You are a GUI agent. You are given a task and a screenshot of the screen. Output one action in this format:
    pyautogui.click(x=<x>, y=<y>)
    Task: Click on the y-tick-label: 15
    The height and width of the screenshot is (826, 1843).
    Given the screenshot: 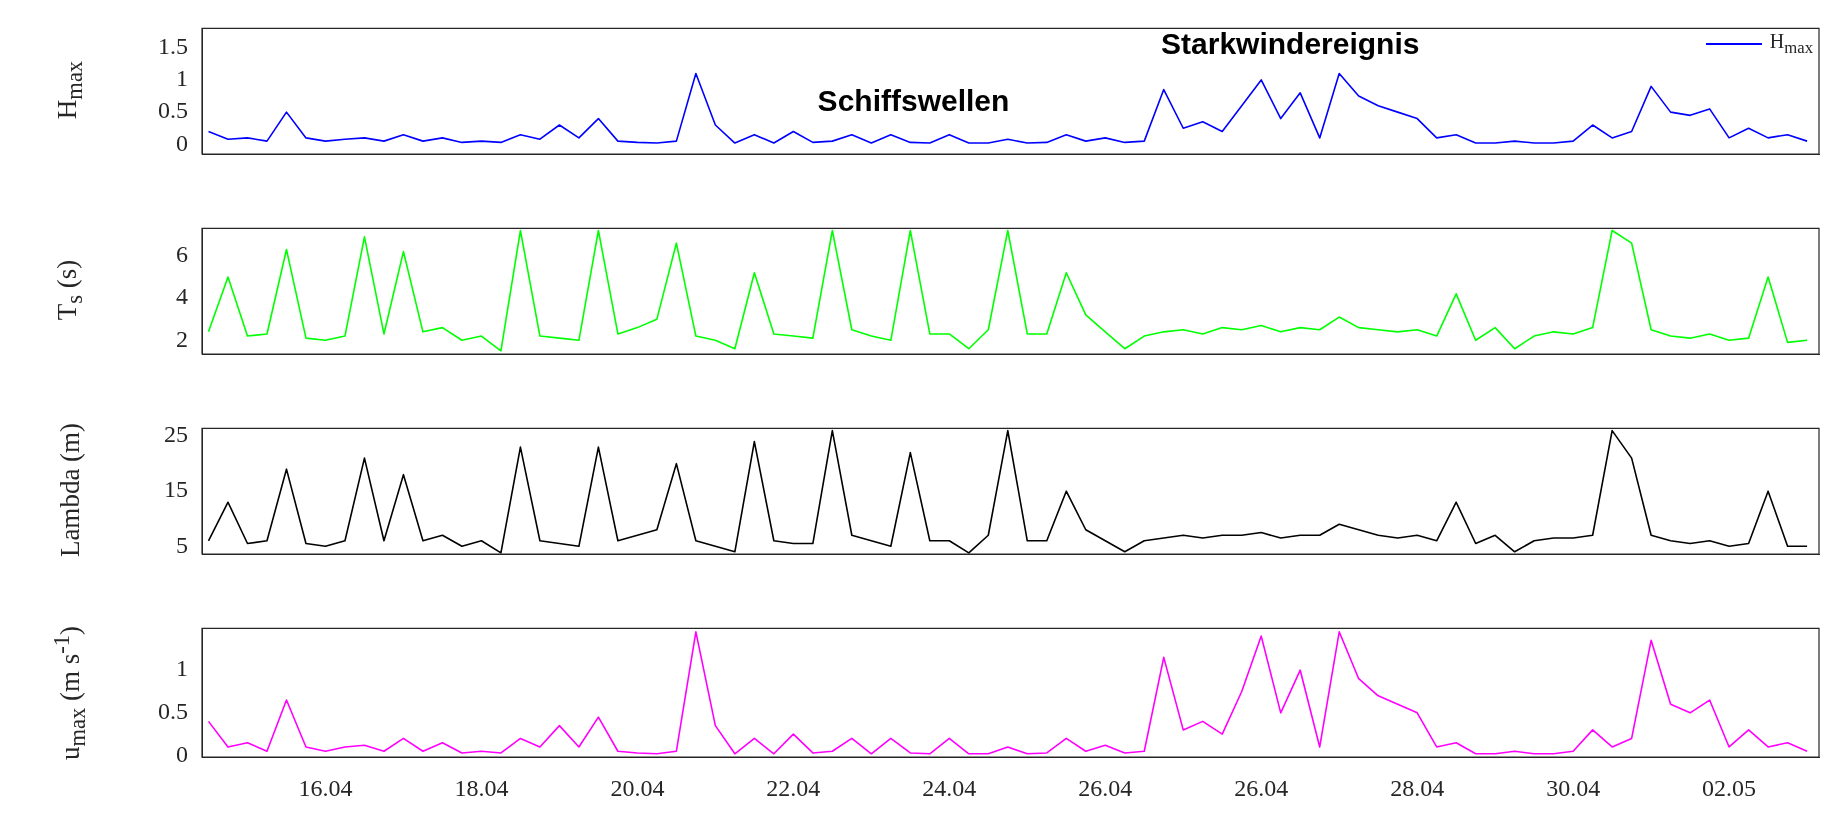 What is the action you would take?
    pyautogui.click(x=176, y=489)
    